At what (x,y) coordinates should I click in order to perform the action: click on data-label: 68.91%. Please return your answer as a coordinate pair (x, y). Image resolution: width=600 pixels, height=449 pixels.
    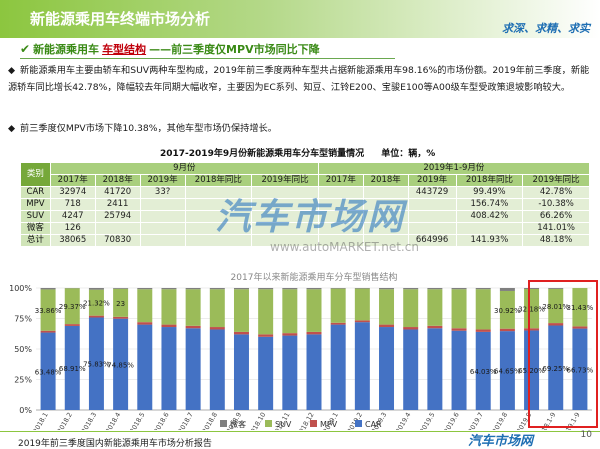
    Looking at the image, I should click on (72, 369).